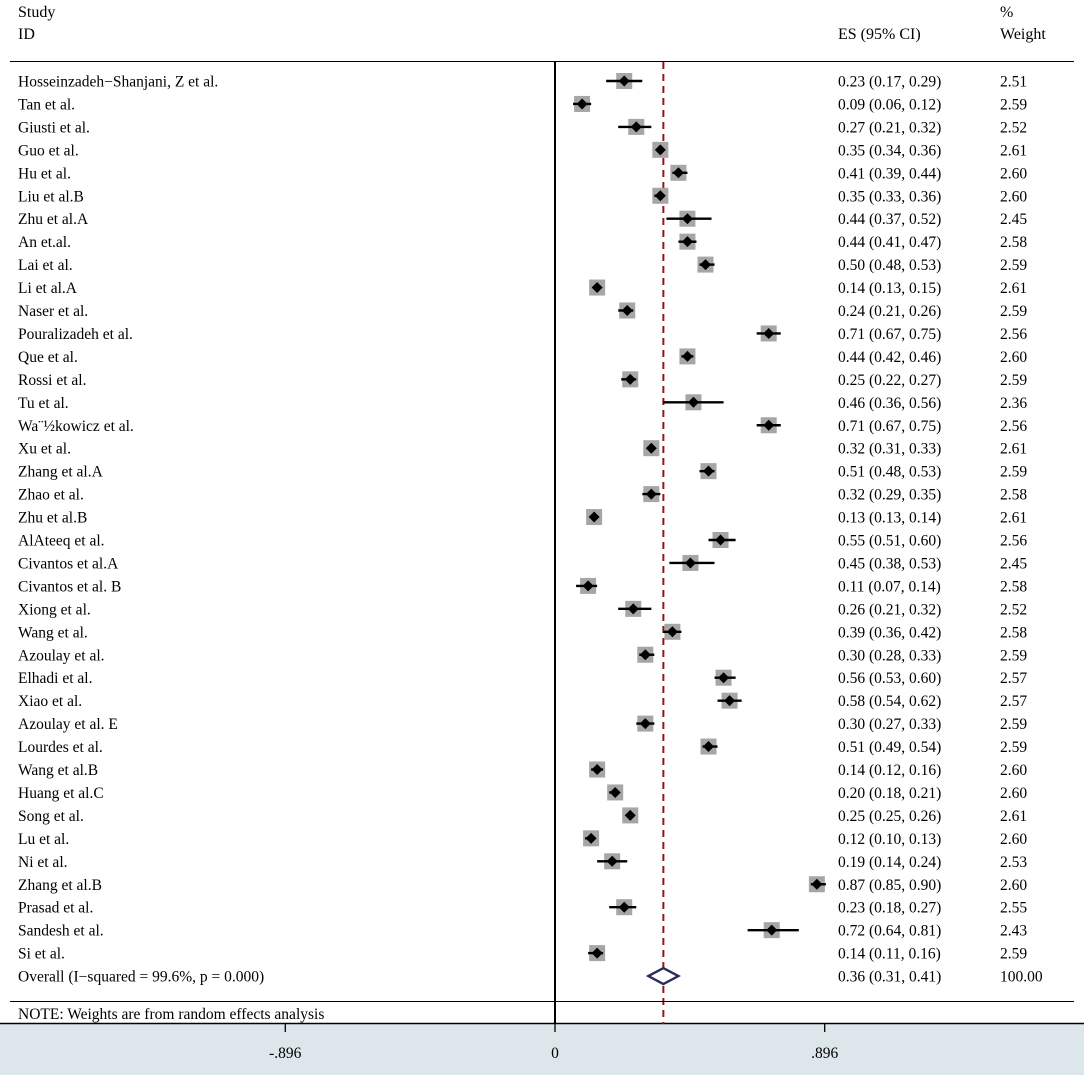  Describe the element at coordinates (61, 472) in the screenshot. I see `study-label: Zhang et al.A` at that location.